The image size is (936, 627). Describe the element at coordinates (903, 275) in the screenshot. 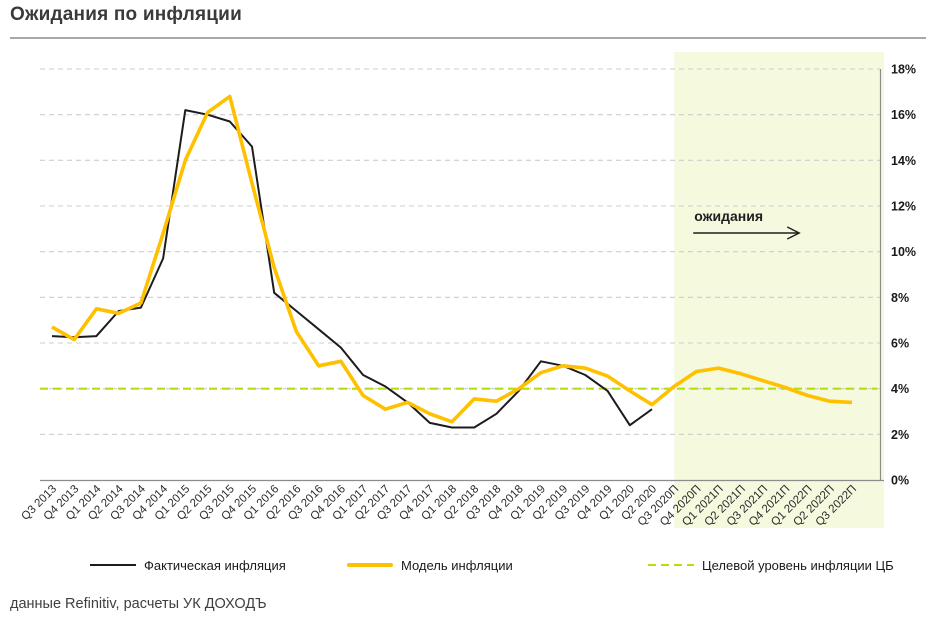

I see `y-axis-labels: 0% 2% 4% 6% 8% 10% 12% 14% 16% 18%` at that location.